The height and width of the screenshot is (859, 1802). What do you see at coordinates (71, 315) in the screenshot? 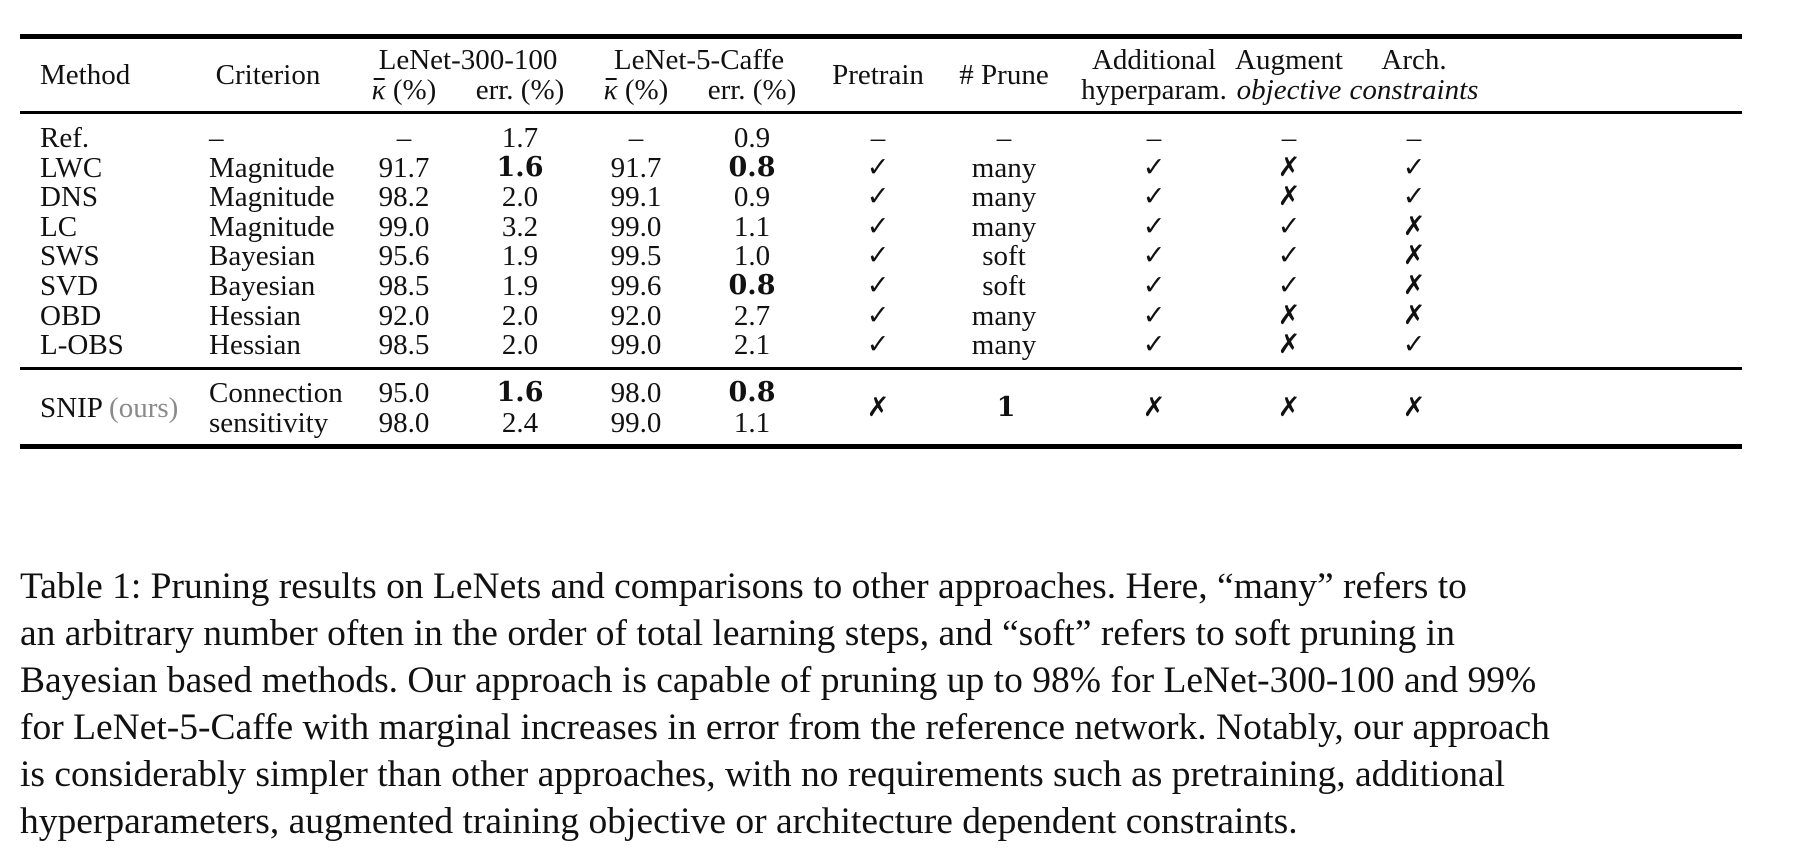
I see `cell-method: OBD` at bounding box center [71, 315].